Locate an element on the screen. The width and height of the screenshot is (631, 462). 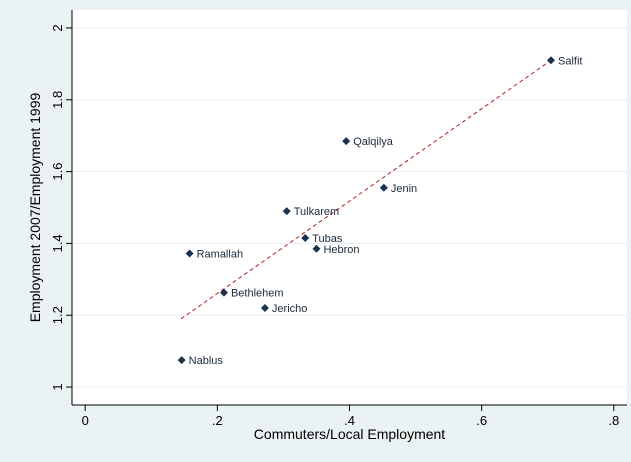
x-tick-label: .8 is located at coordinates (613, 420).